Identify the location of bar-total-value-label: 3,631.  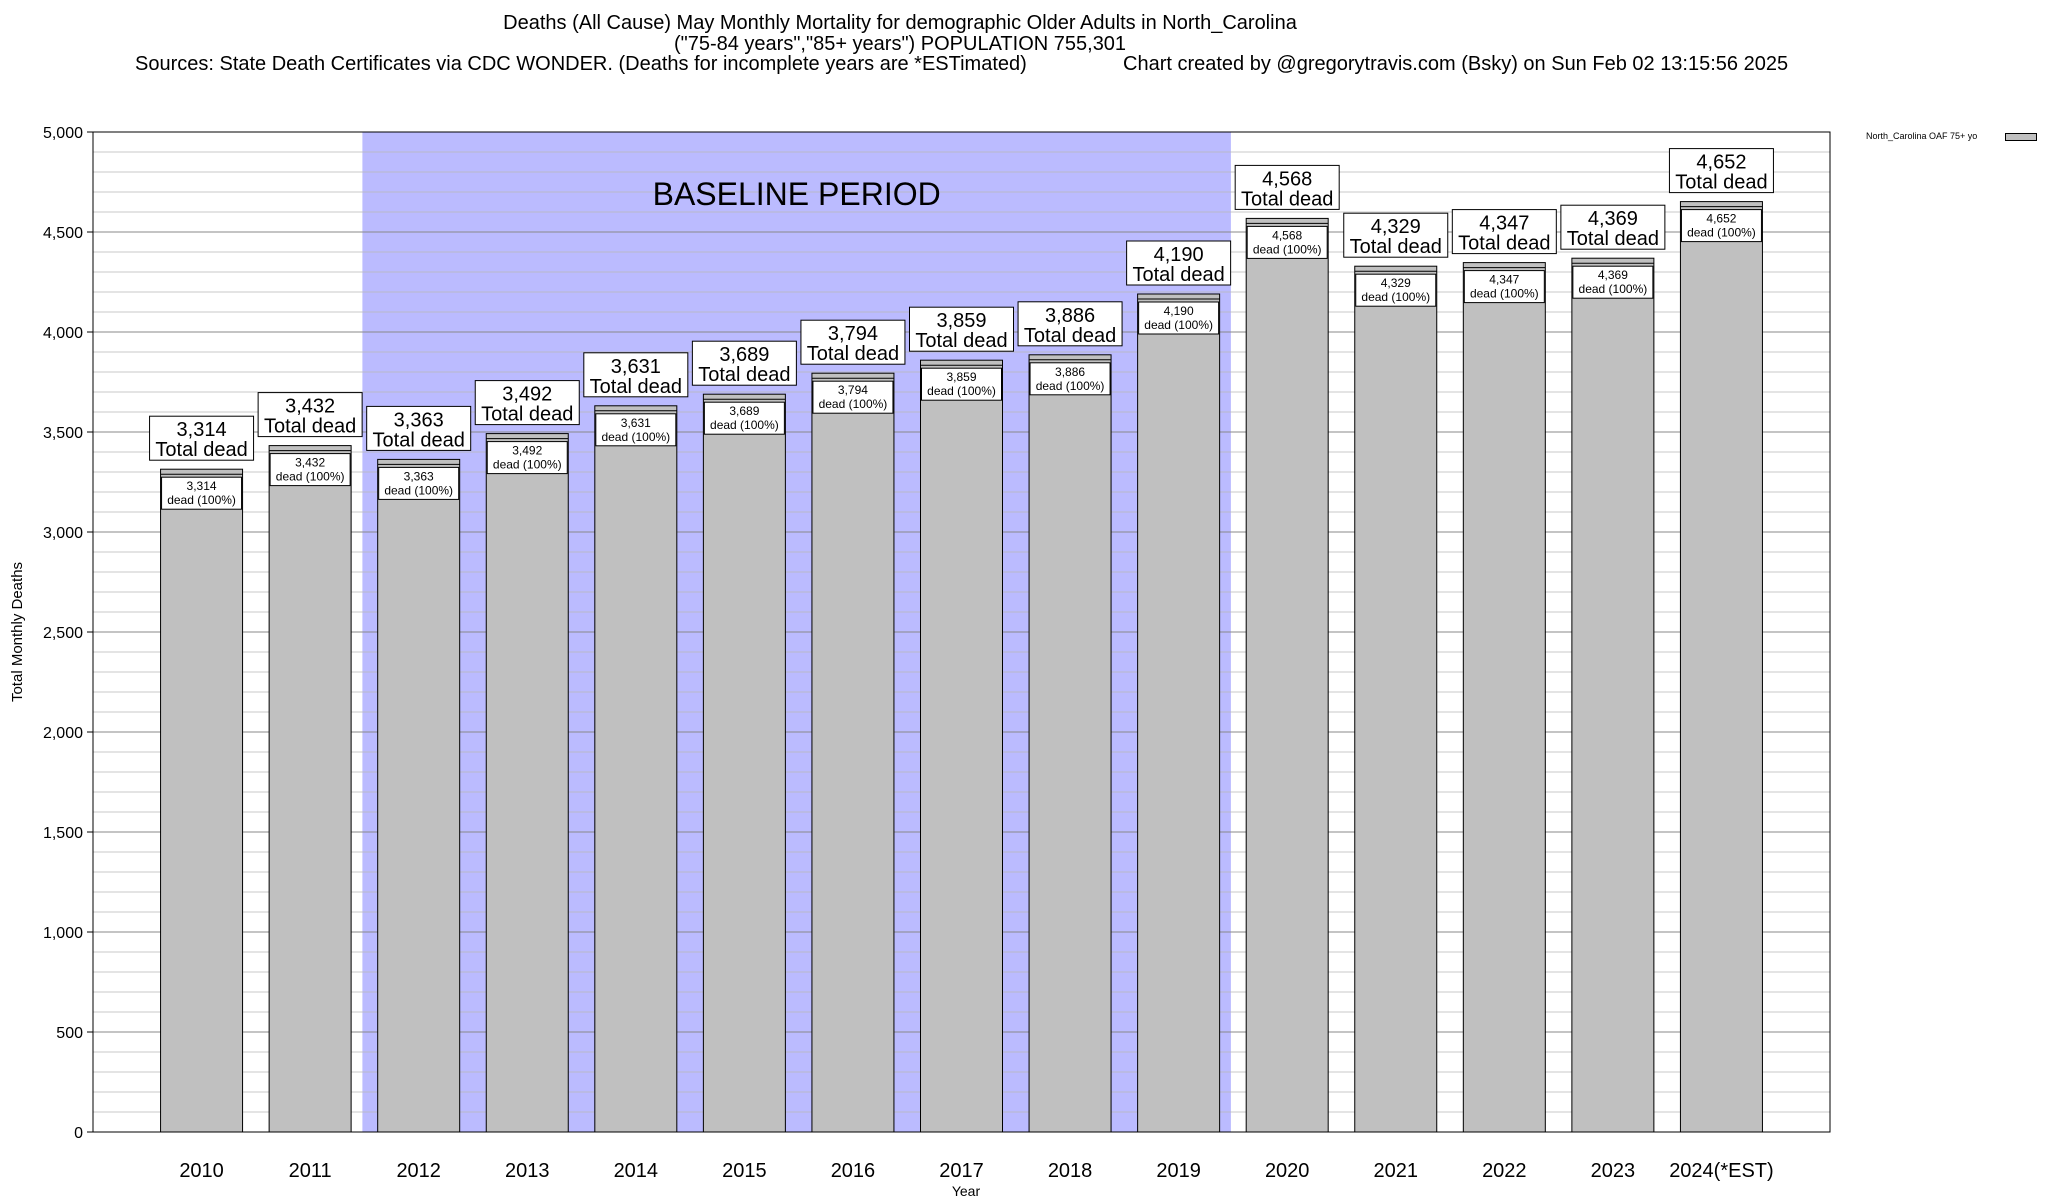
(636, 367).